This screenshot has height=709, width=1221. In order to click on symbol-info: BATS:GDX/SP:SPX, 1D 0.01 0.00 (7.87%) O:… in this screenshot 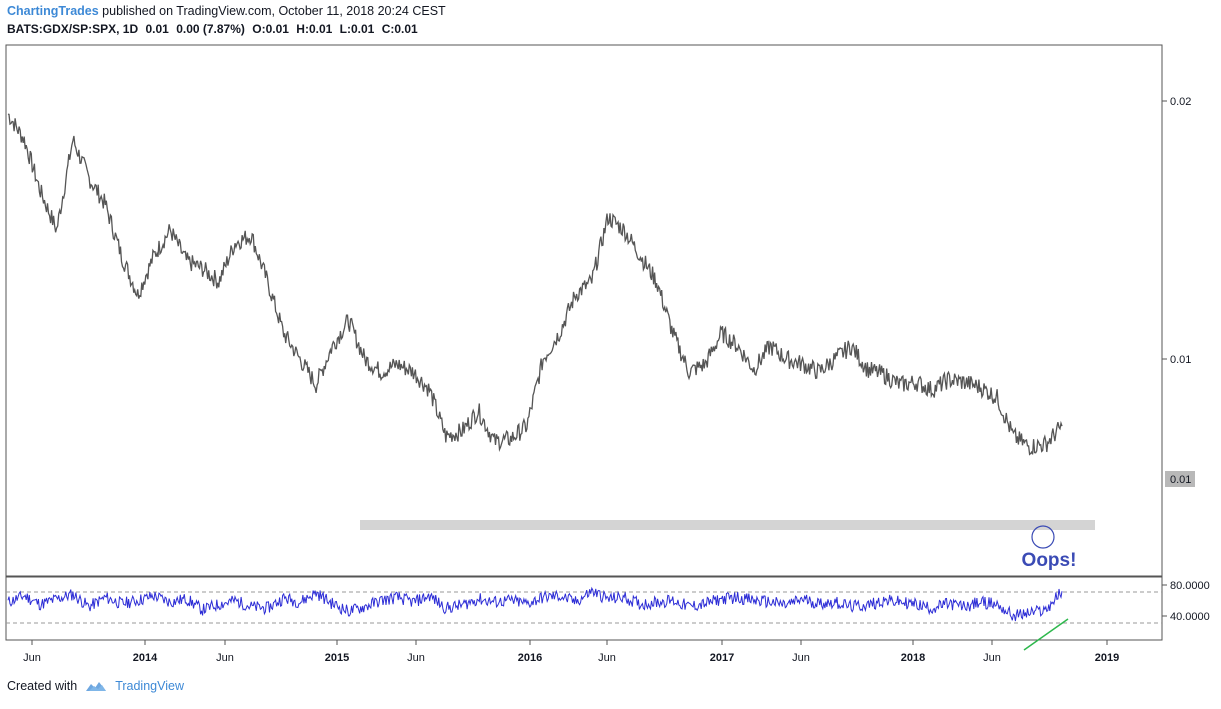, I will do `click(214, 29)`.